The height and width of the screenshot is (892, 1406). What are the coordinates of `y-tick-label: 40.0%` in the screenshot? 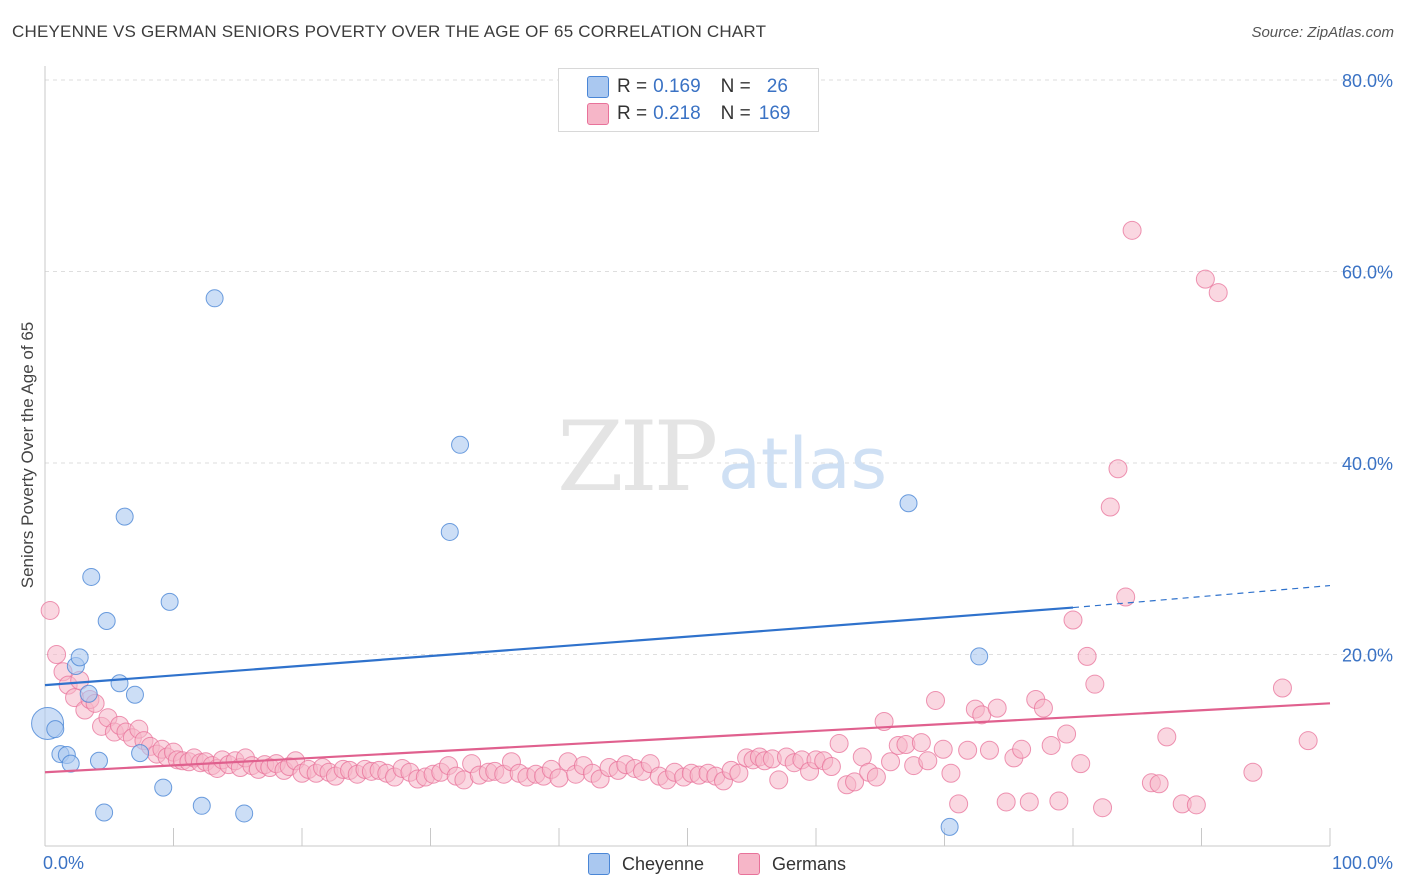 It's located at (1367, 464).